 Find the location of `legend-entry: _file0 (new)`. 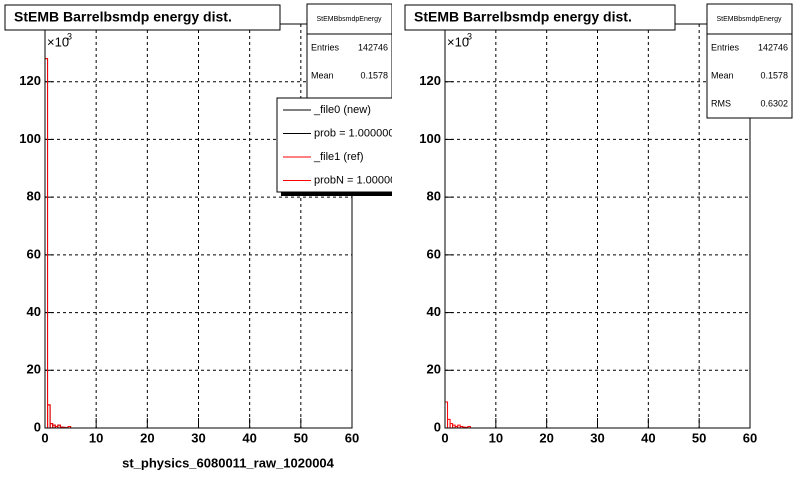

legend-entry: _file0 (new) is located at coordinates (342, 110).